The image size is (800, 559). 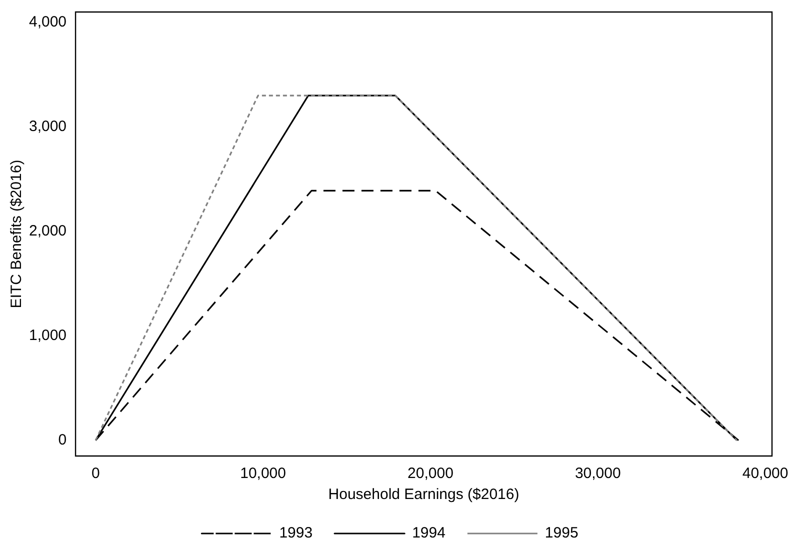 What do you see at coordinates (62, 439) in the screenshot?
I see `y-tick-label: 0` at bounding box center [62, 439].